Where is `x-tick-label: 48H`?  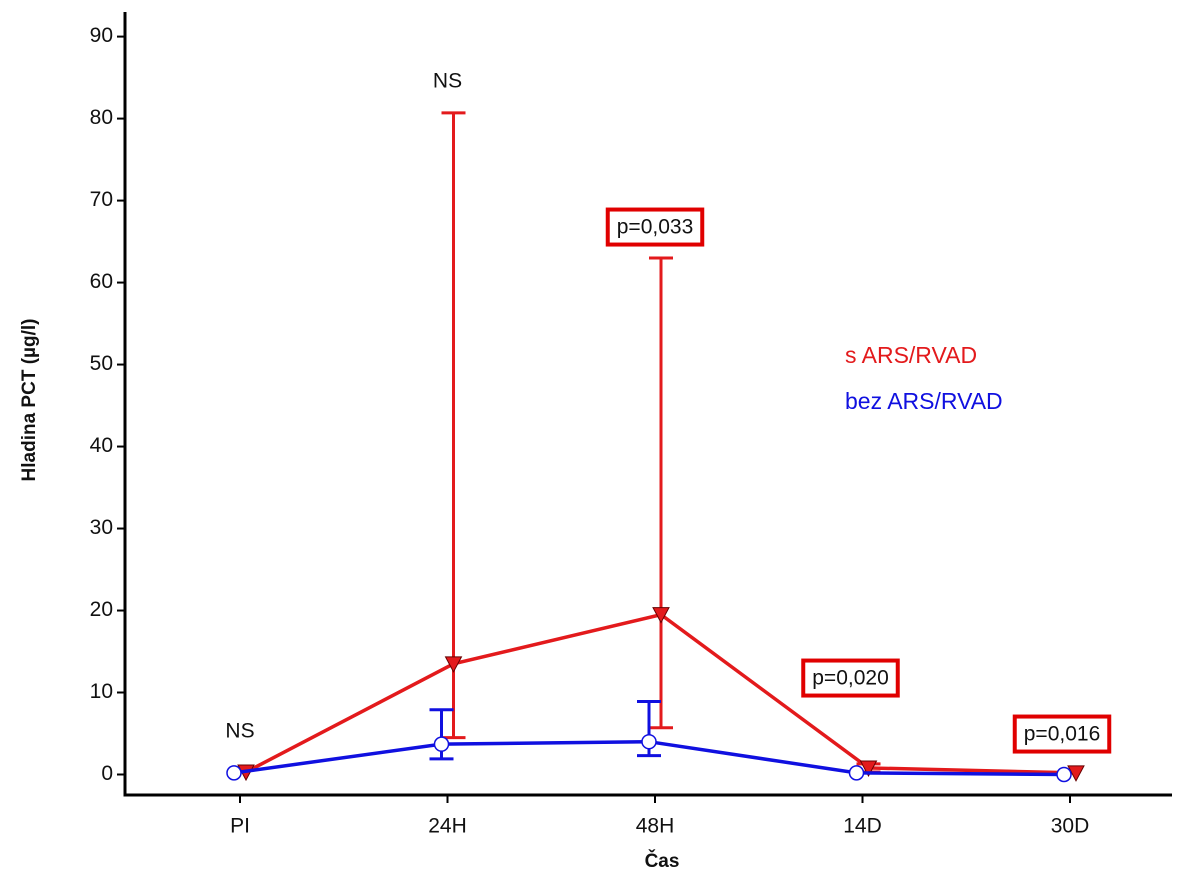
x-tick-label: 48H is located at coordinates (655, 826).